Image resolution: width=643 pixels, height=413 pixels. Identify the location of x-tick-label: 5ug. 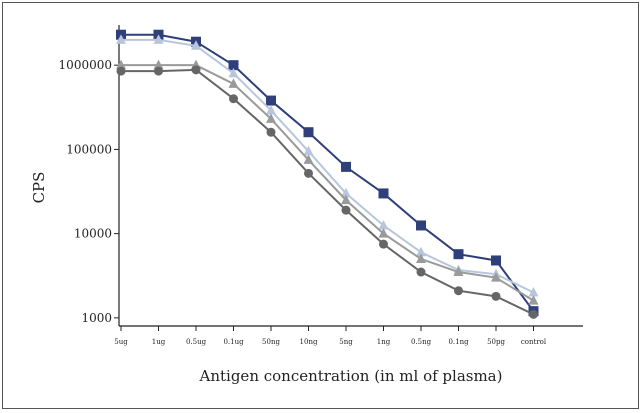
(121, 342).